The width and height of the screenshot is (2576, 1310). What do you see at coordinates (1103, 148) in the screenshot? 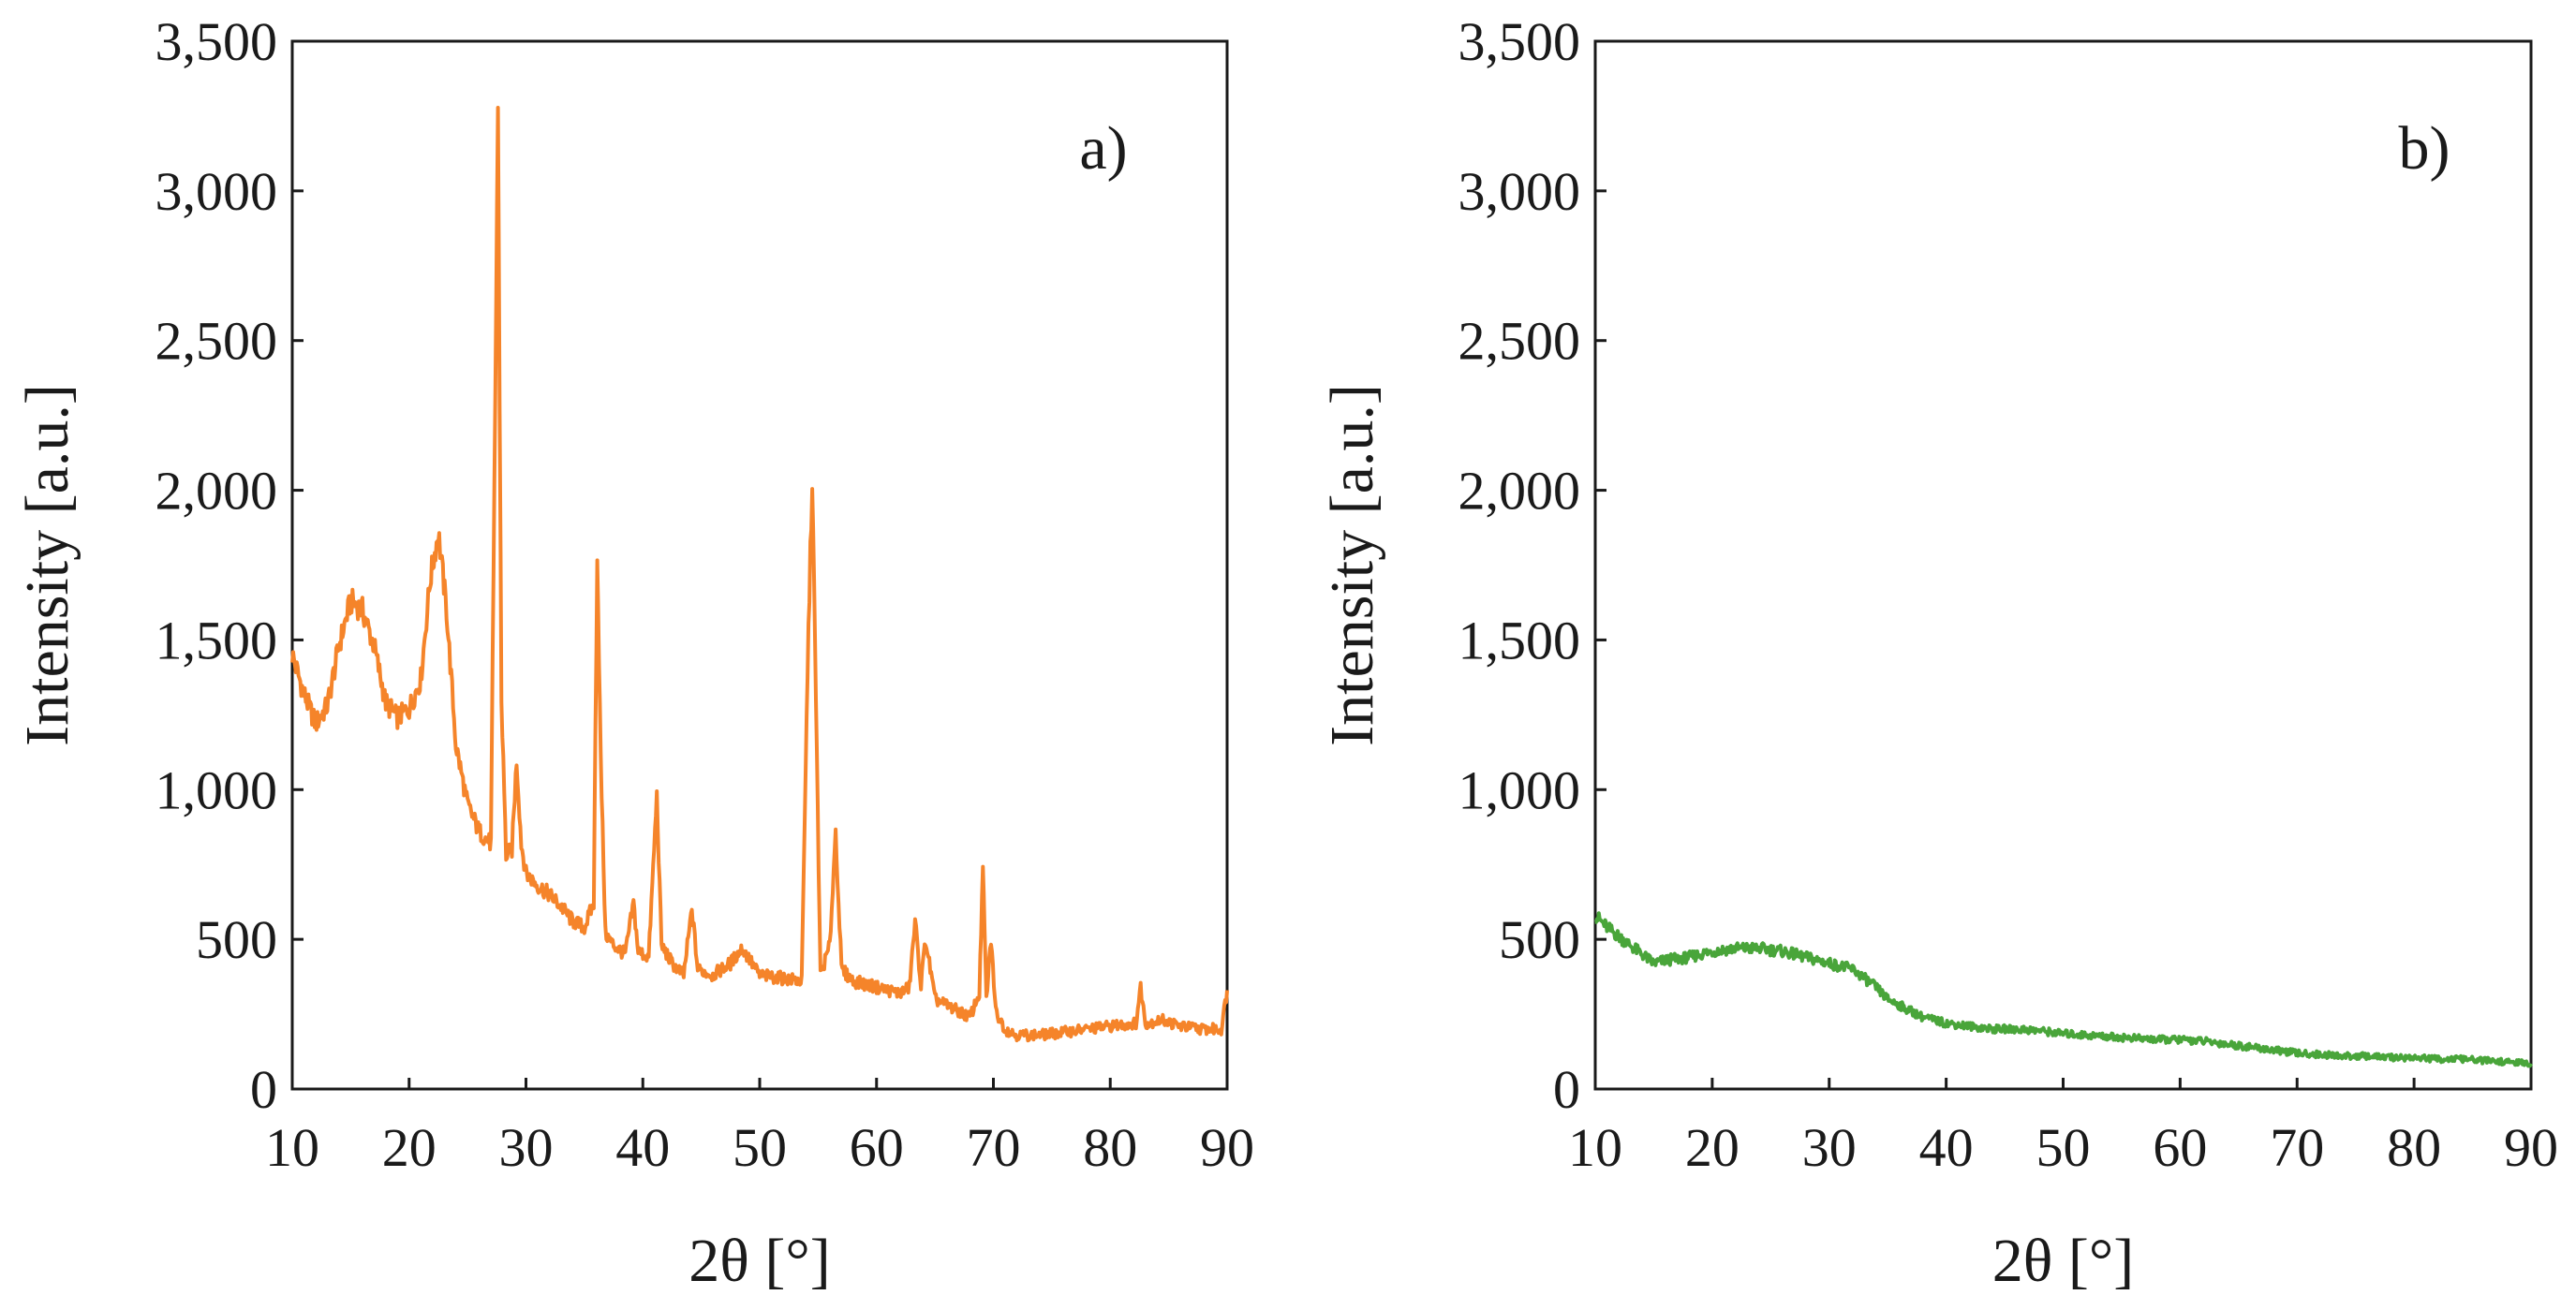
I see `panel-label: a)` at bounding box center [1103, 148].